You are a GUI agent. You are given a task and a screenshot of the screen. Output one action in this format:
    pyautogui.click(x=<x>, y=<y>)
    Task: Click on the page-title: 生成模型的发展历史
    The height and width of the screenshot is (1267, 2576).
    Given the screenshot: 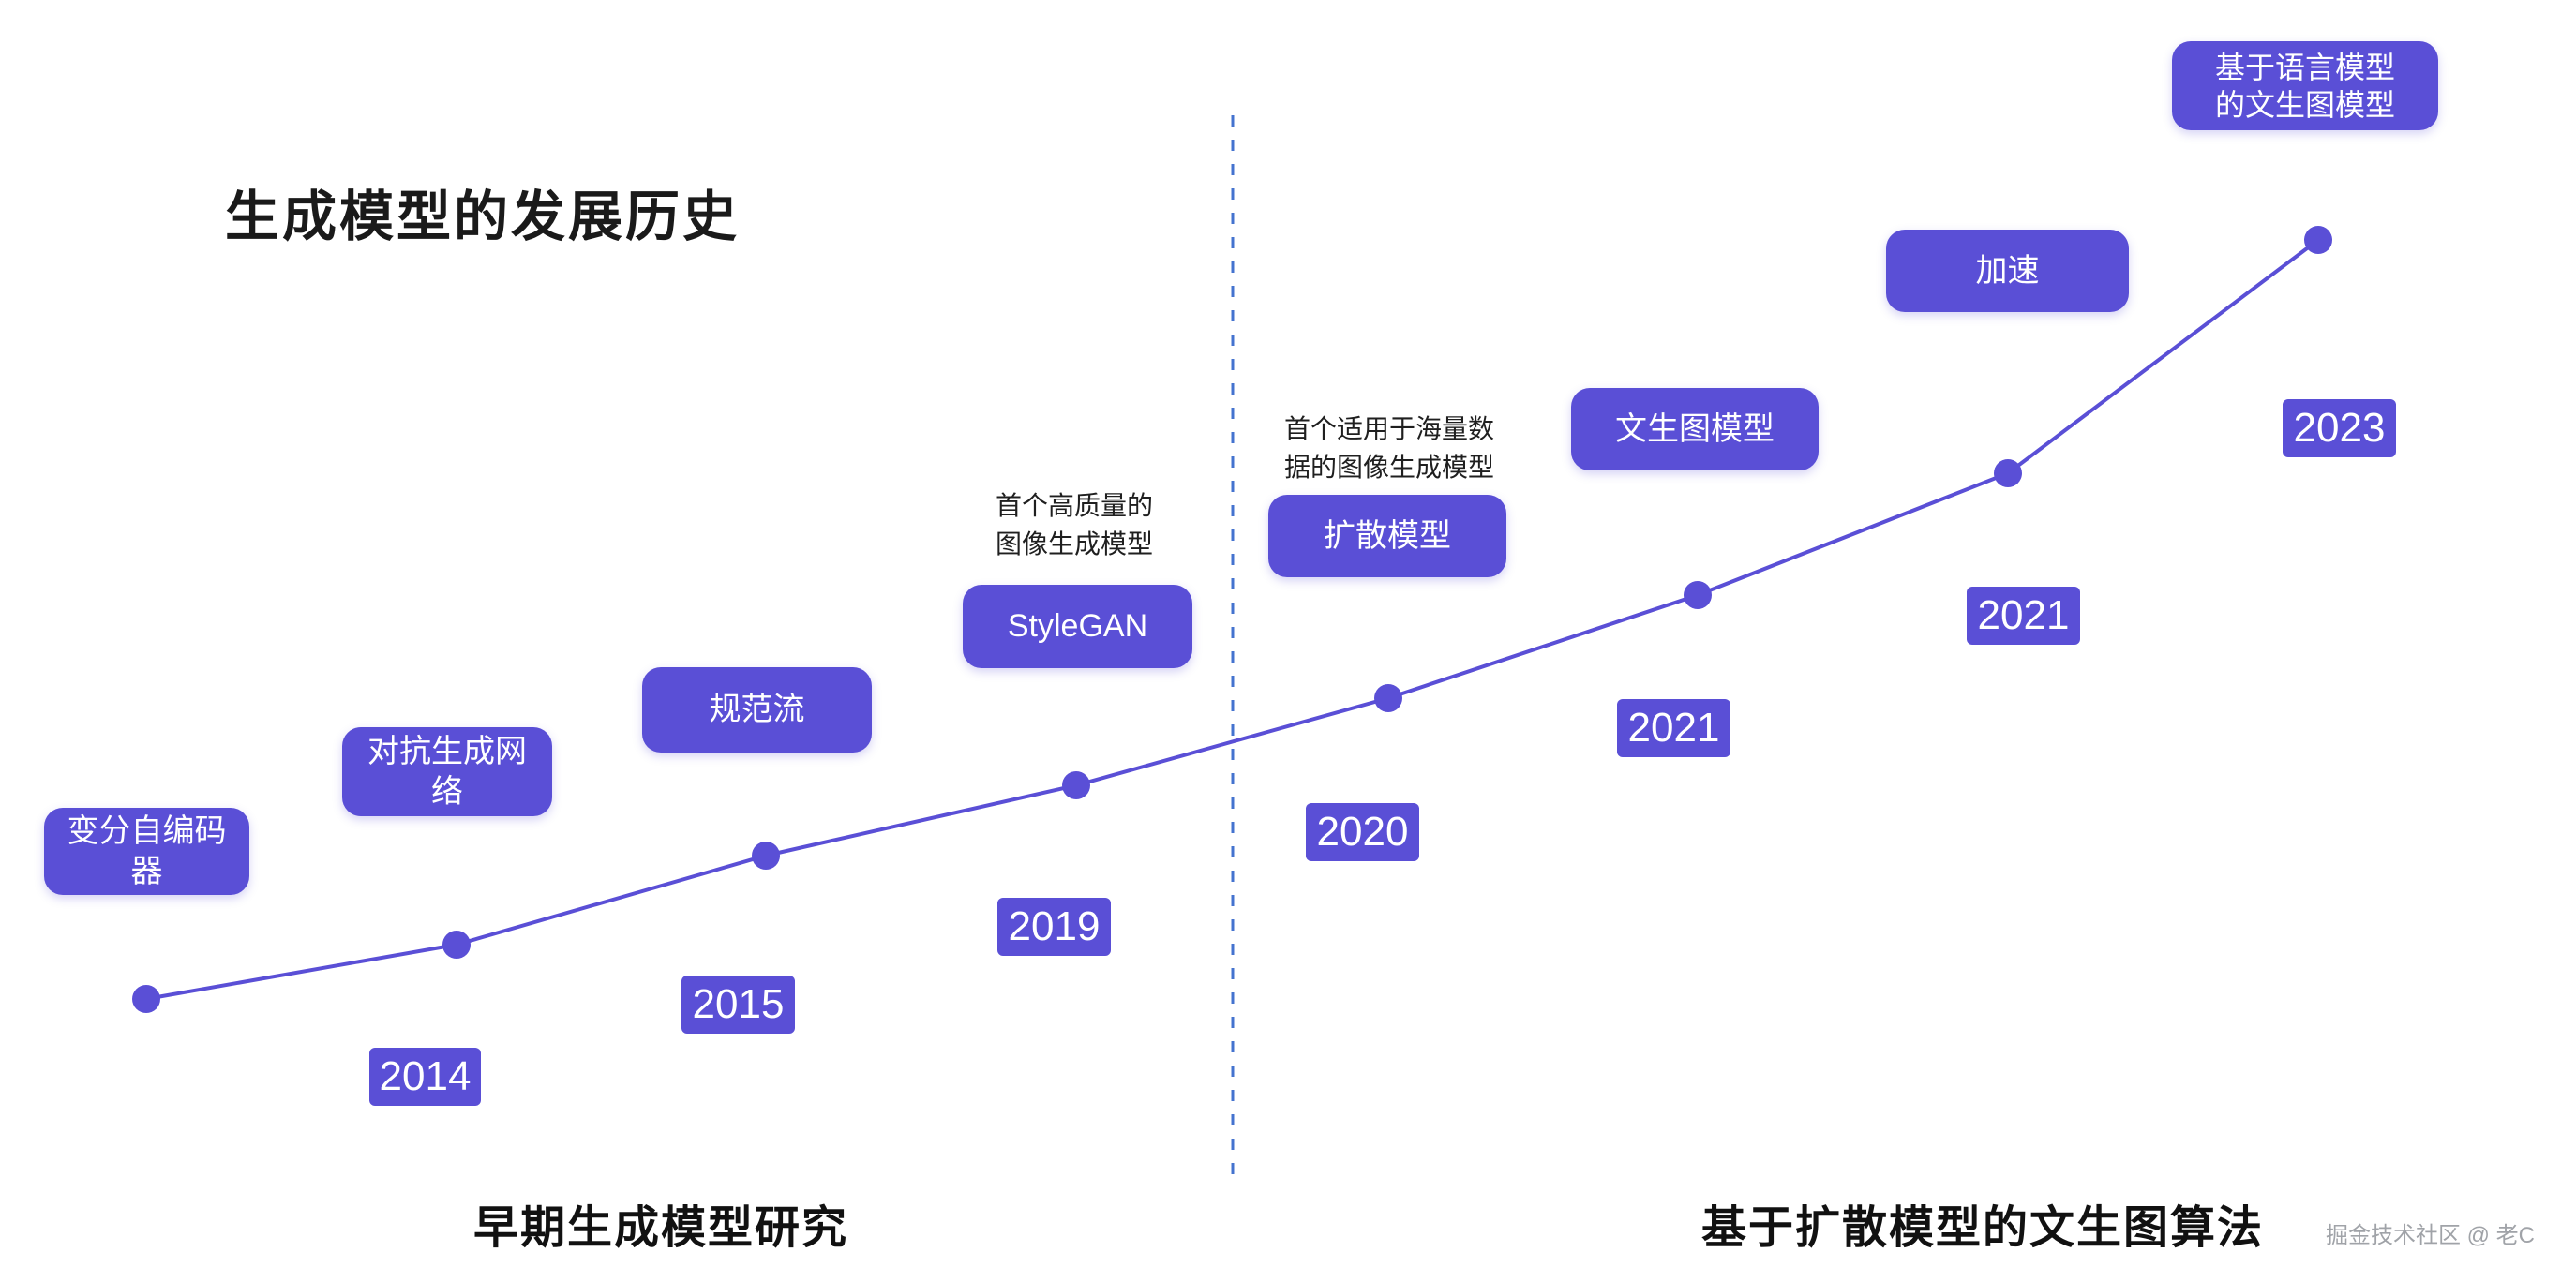 What is the action you would take?
    pyautogui.click(x=483, y=216)
    